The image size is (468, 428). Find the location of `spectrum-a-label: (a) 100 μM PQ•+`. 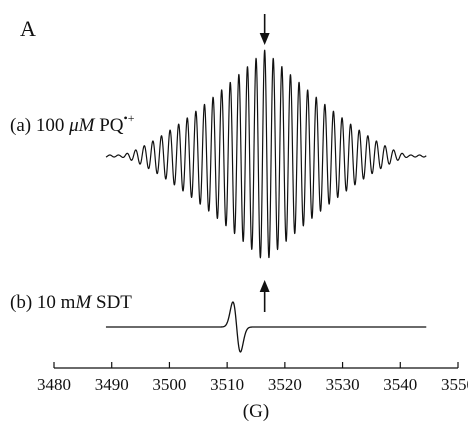

spectrum-a-label: (a) 100 μM PQ•+ is located at coordinates (72, 123).